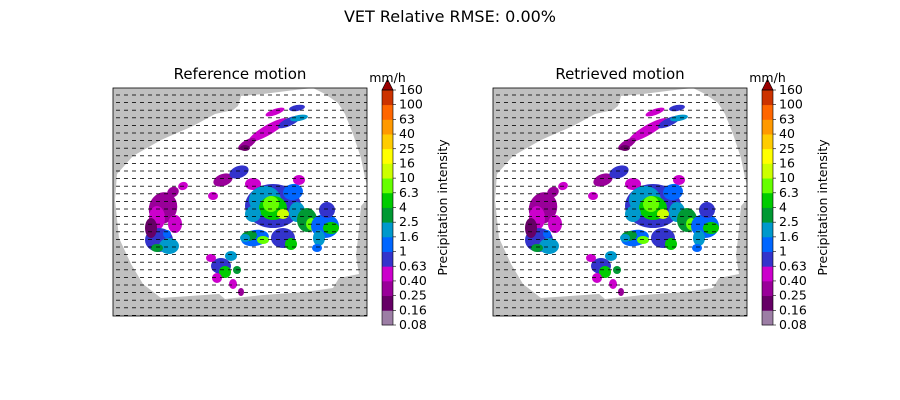  Describe the element at coordinates (793, 324) in the screenshot. I see `colorbar-tick-label: 0.08` at that location.